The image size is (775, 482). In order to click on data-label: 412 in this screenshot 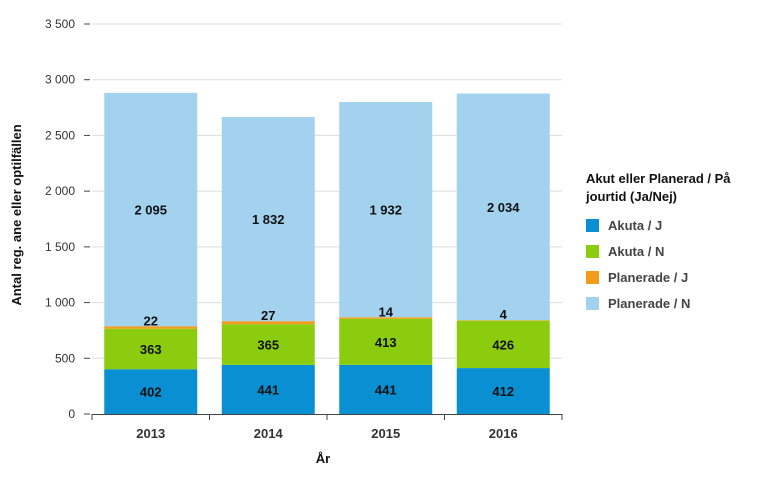, I will do `click(503, 391)`.